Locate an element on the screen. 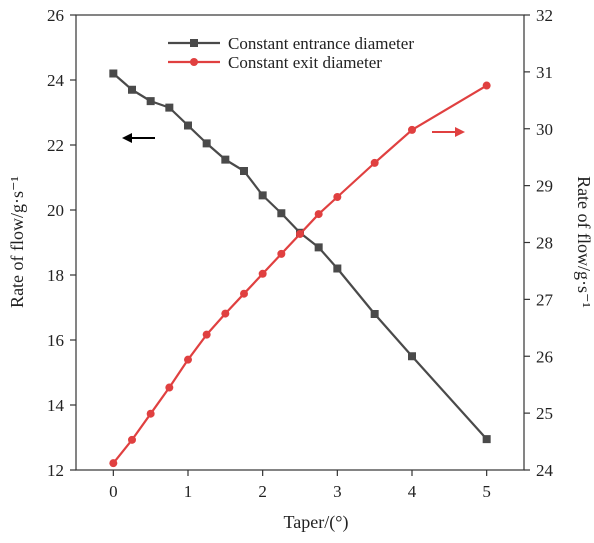 The height and width of the screenshot is (543, 594). y-left-tick-label: 26 is located at coordinates (55, 15).